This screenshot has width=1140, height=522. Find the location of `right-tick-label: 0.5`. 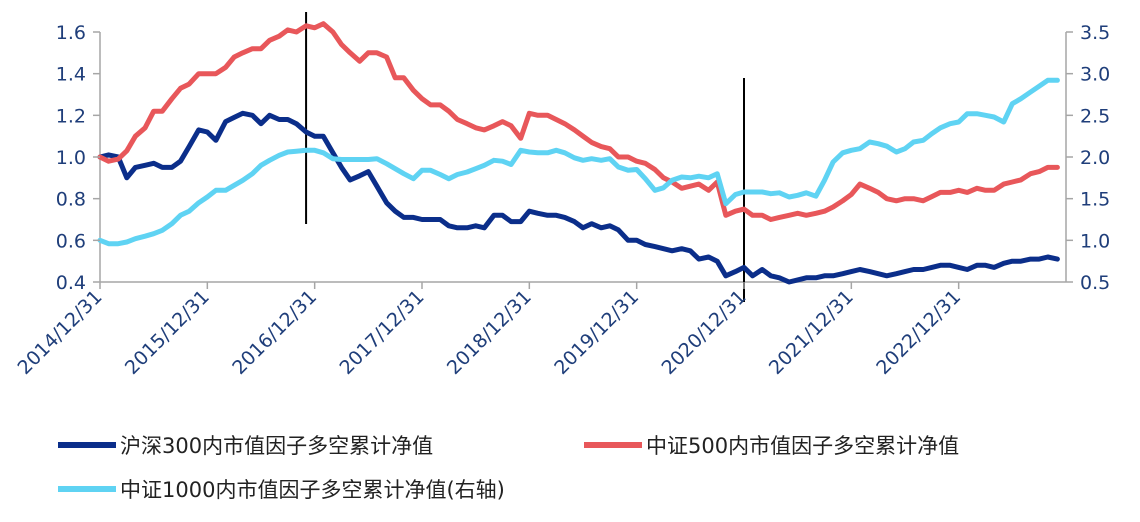

right-tick-label: 0.5 is located at coordinates (1095, 283).